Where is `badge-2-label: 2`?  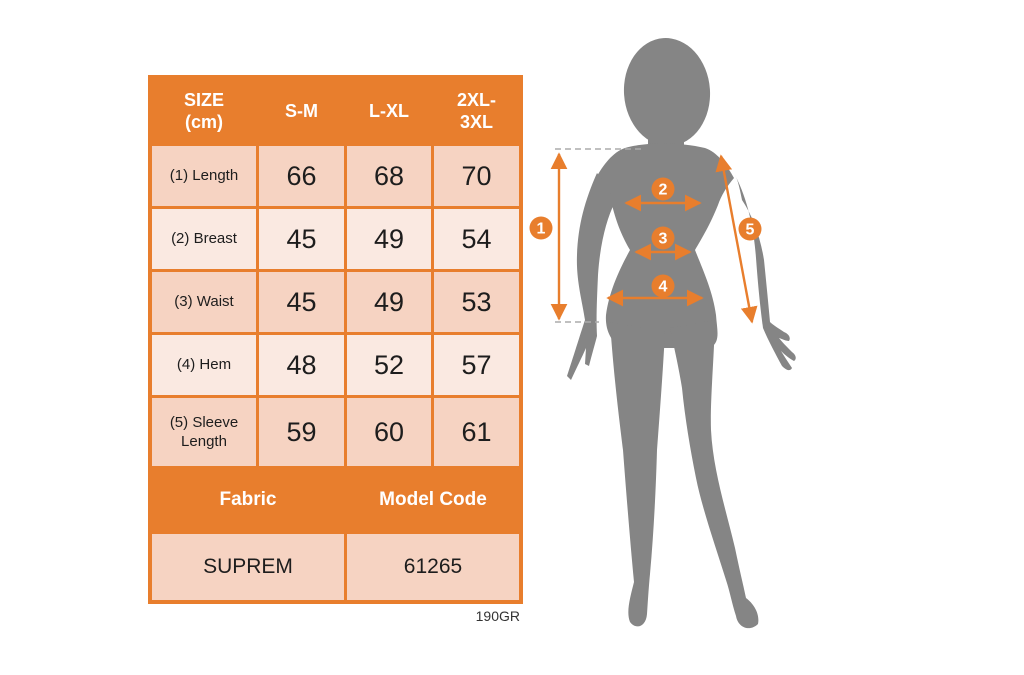 badge-2-label: 2 is located at coordinates (663, 190).